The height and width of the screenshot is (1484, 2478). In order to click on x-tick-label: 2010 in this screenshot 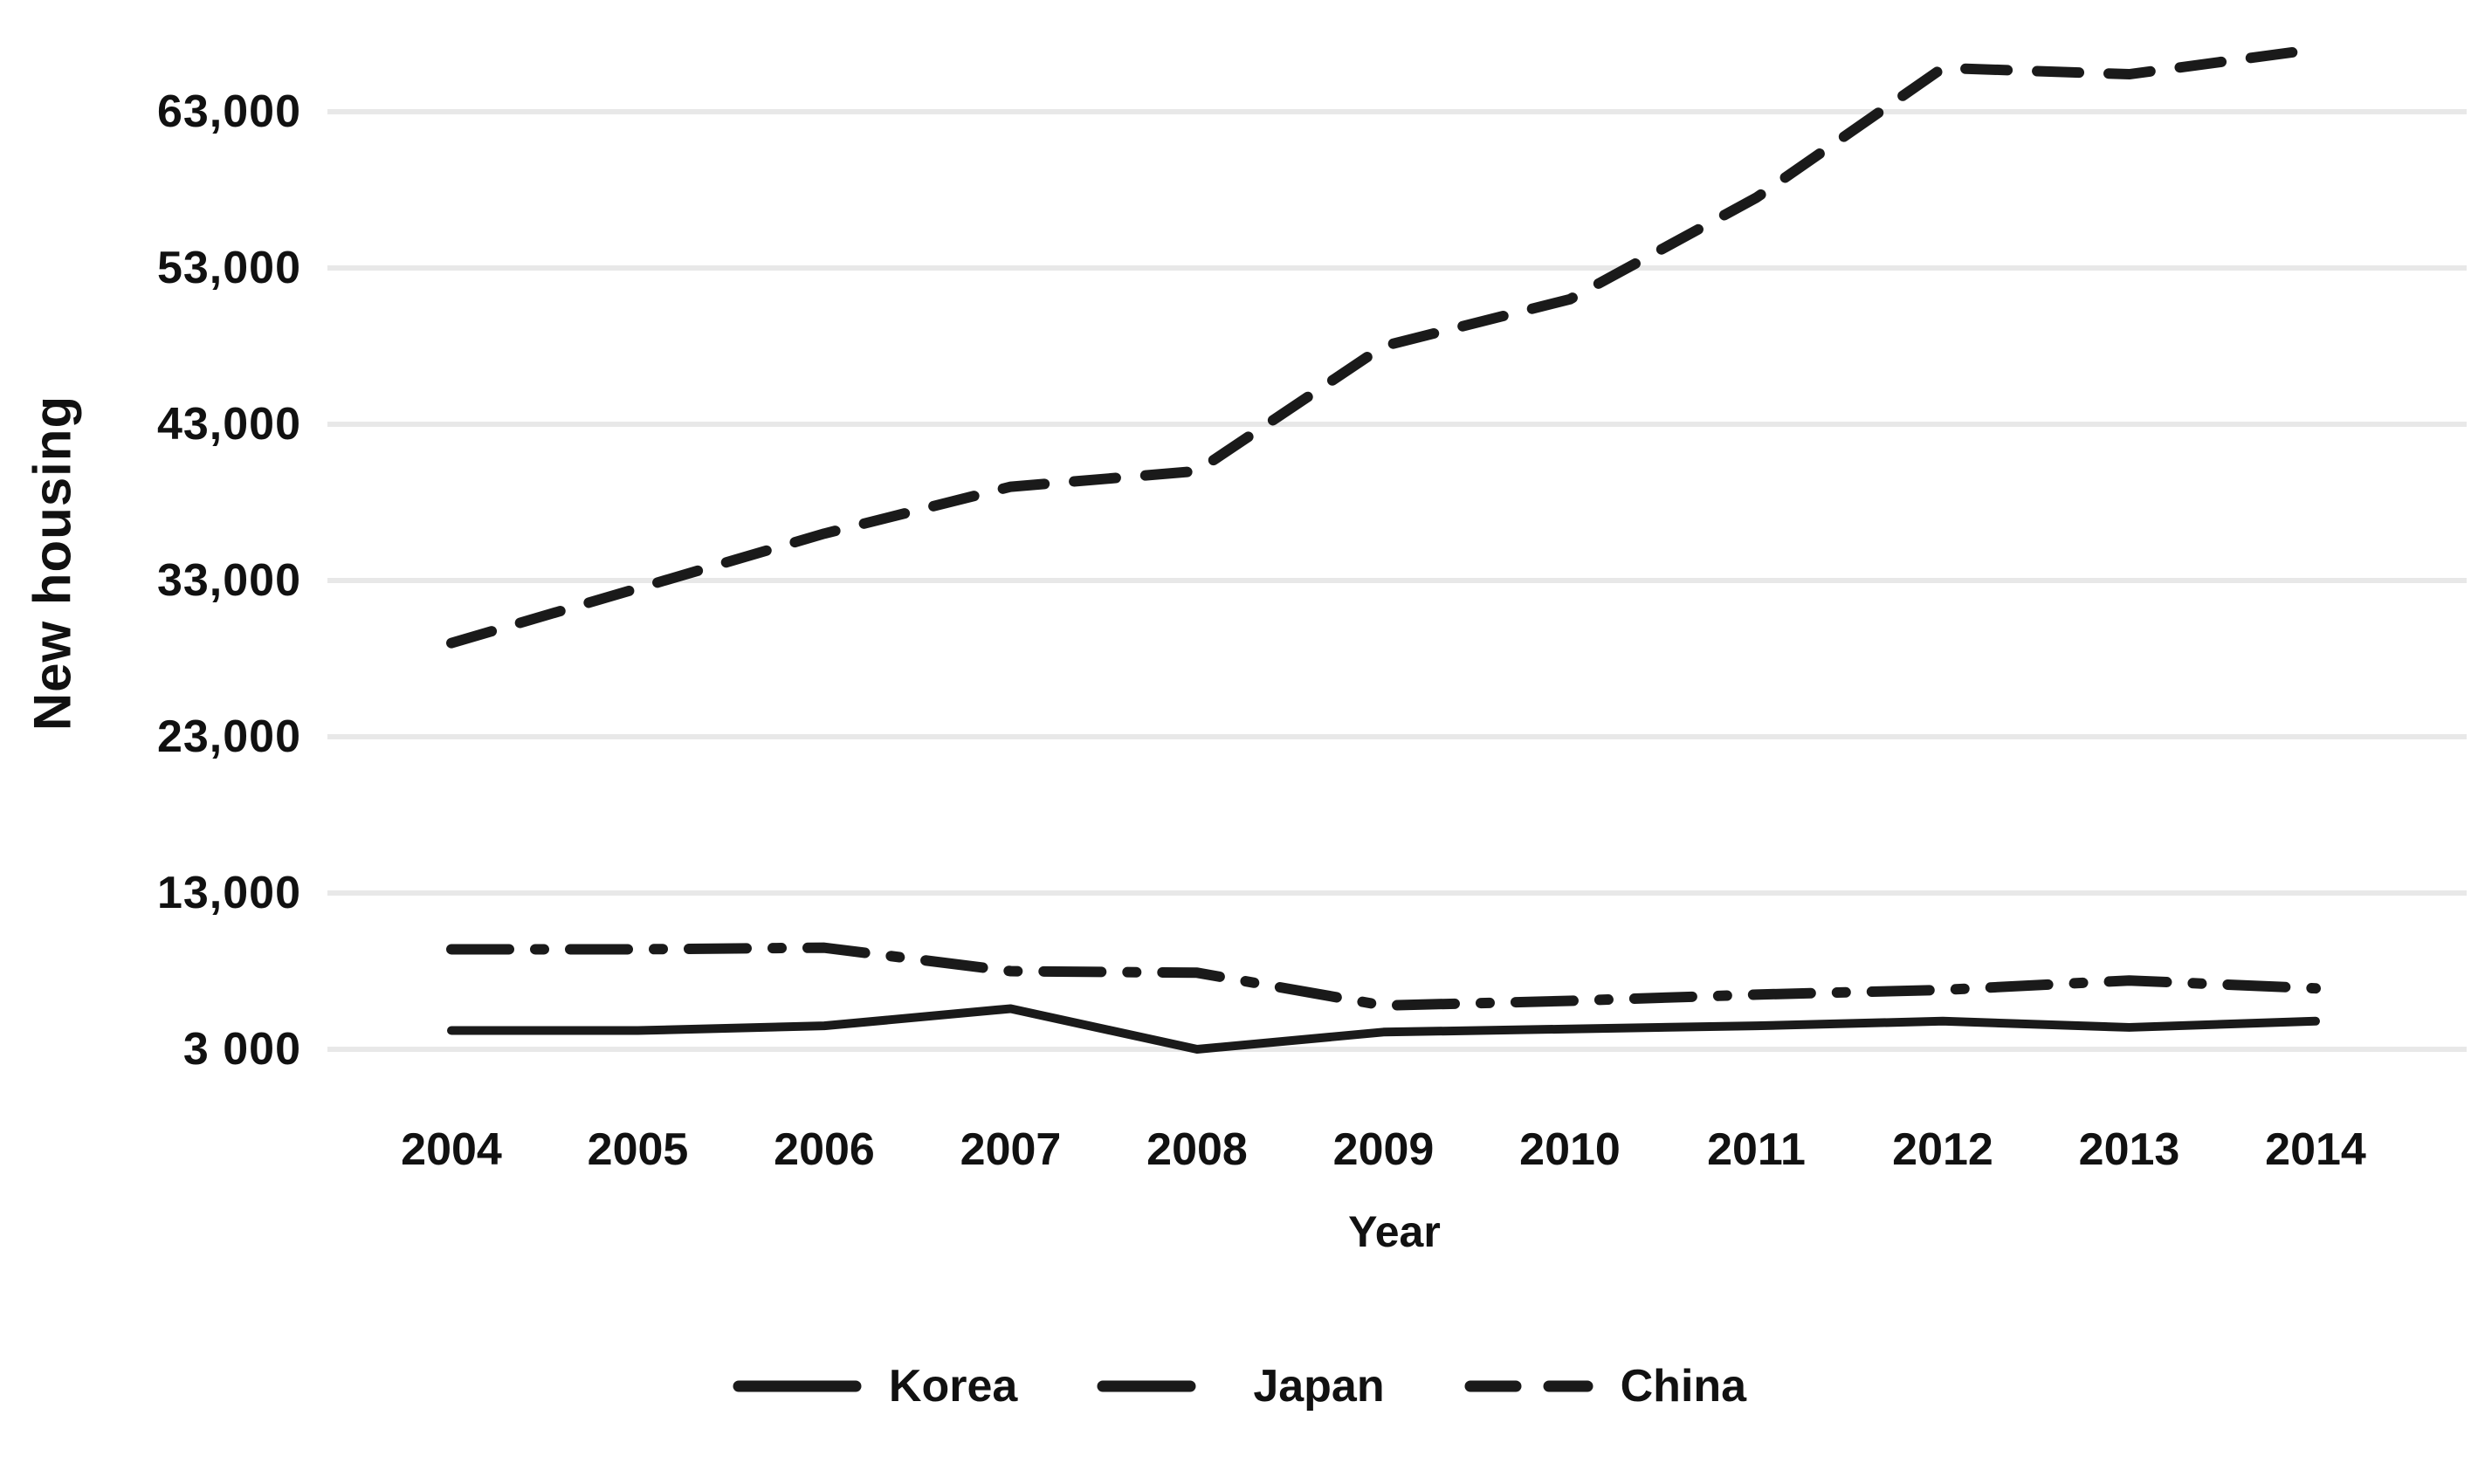, I will do `click(1570, 1149)`.